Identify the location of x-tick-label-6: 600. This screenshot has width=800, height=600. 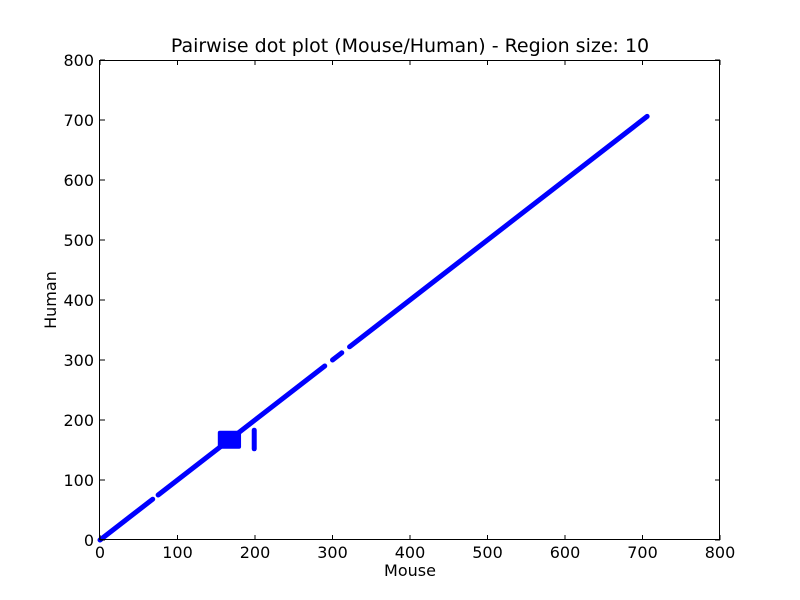
(565, 552).